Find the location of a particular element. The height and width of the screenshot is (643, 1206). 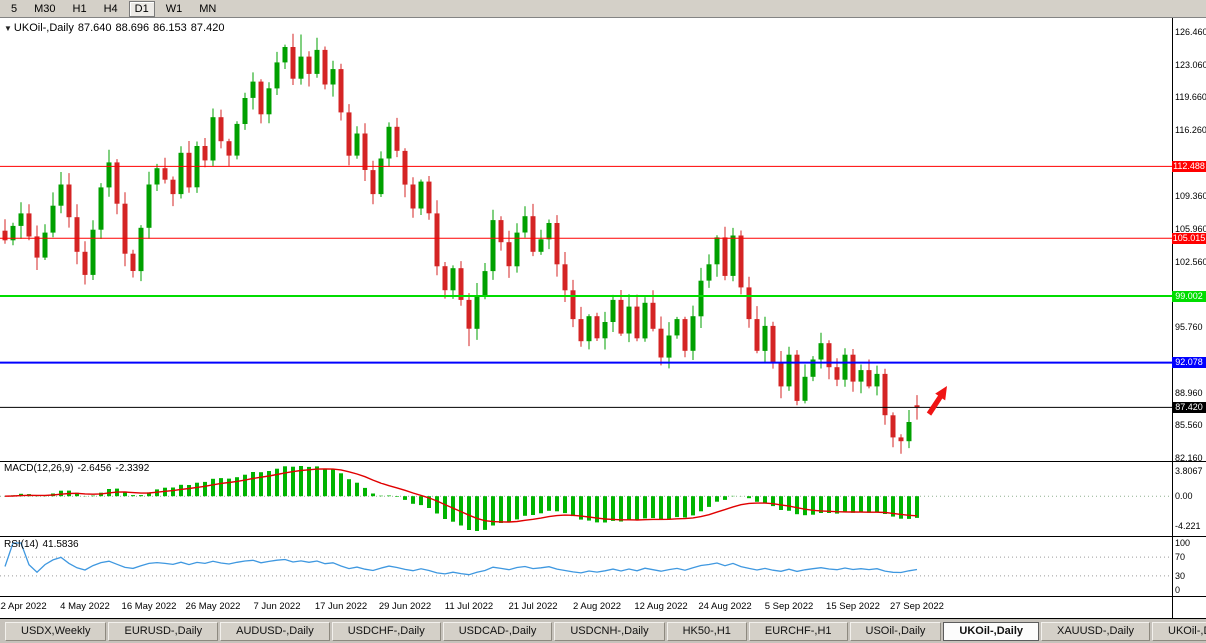

timeframe-button-mn: MN is located at coordinates (208, 8).